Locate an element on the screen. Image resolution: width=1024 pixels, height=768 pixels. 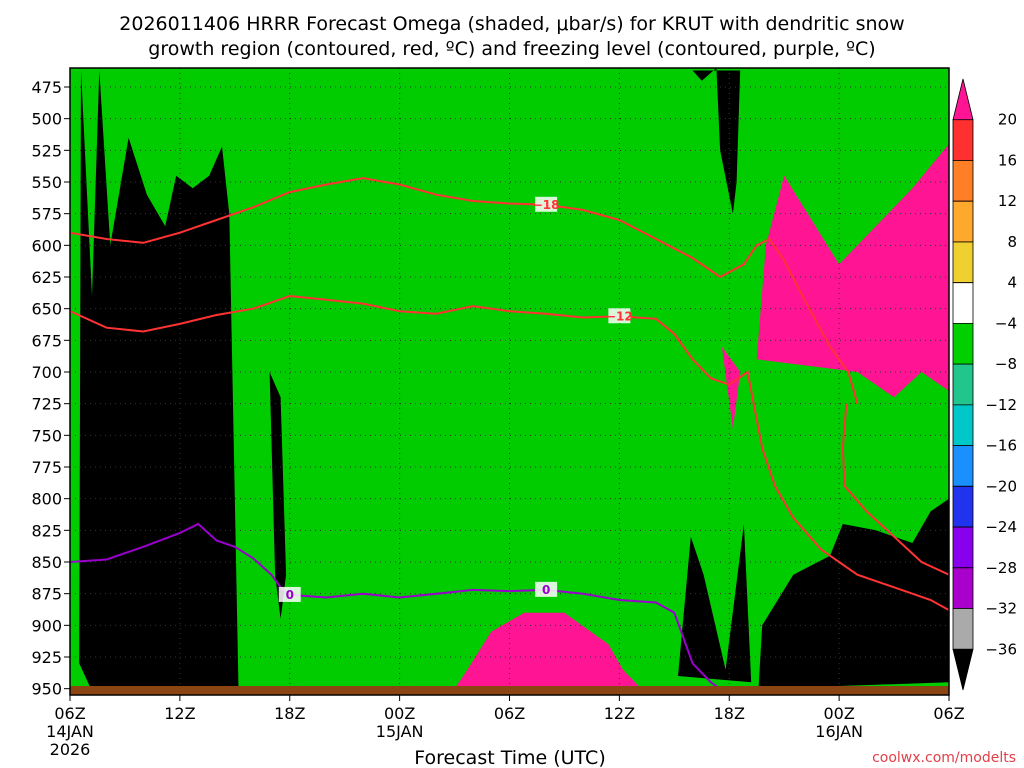
x-year-label-0: 2026 is located at coordinates (70, 749).